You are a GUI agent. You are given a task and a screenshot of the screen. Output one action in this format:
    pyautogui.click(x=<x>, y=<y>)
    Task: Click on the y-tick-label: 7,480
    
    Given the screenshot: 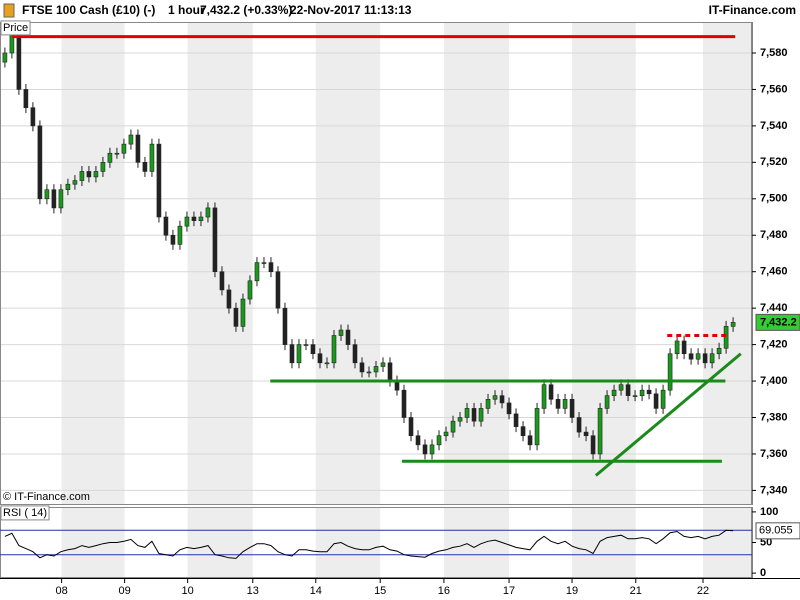 What is the action you would take?
    pyautogui.click(x=774, y=235)
    